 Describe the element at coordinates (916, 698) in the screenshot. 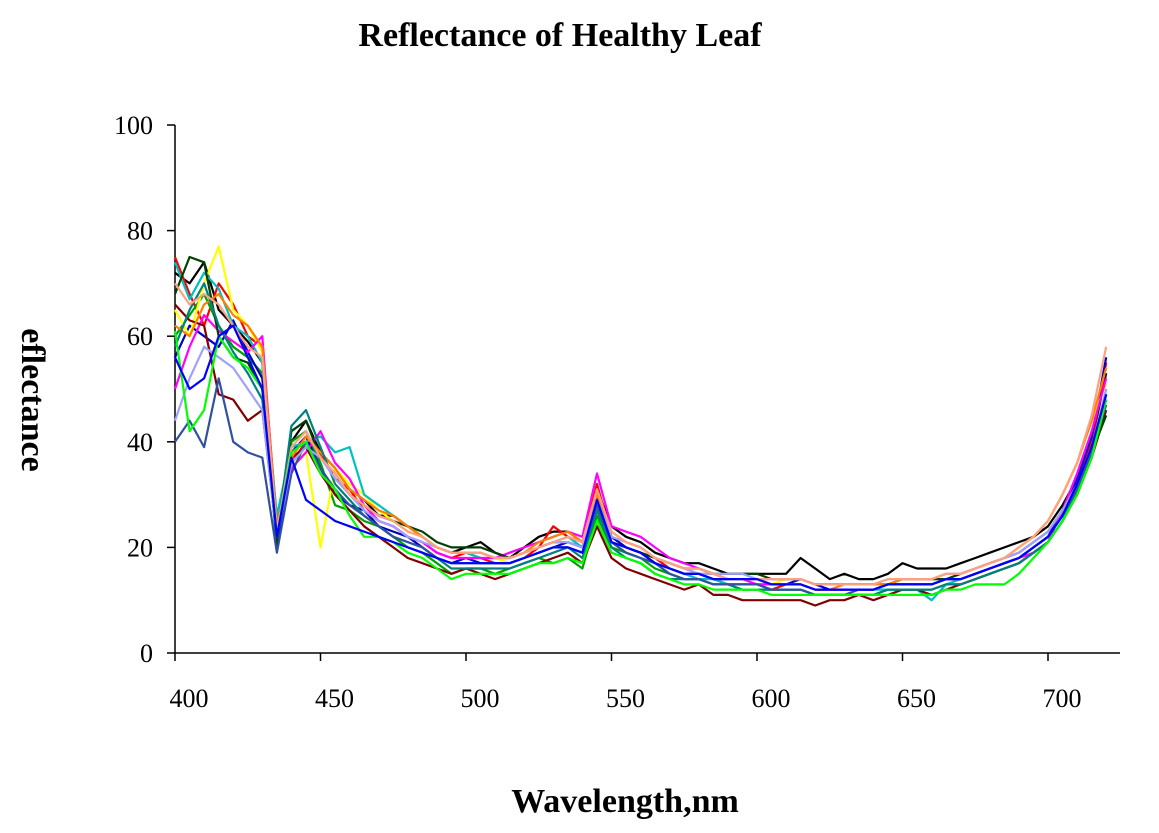

I see `x-tick-label: 650` at that location.